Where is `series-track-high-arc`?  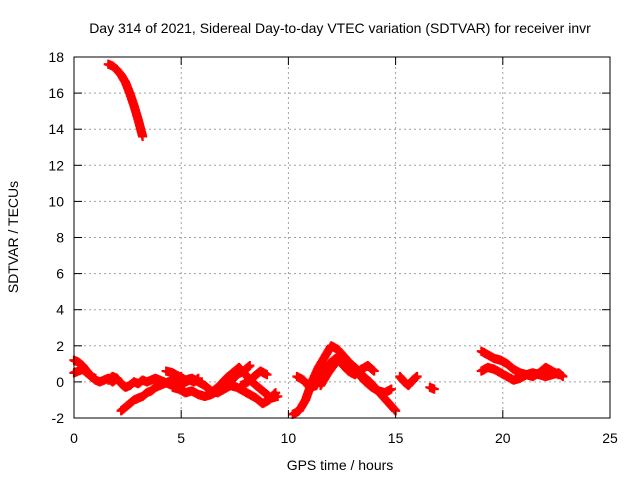 series-track-high-arc is located at coordinates (125, 100).